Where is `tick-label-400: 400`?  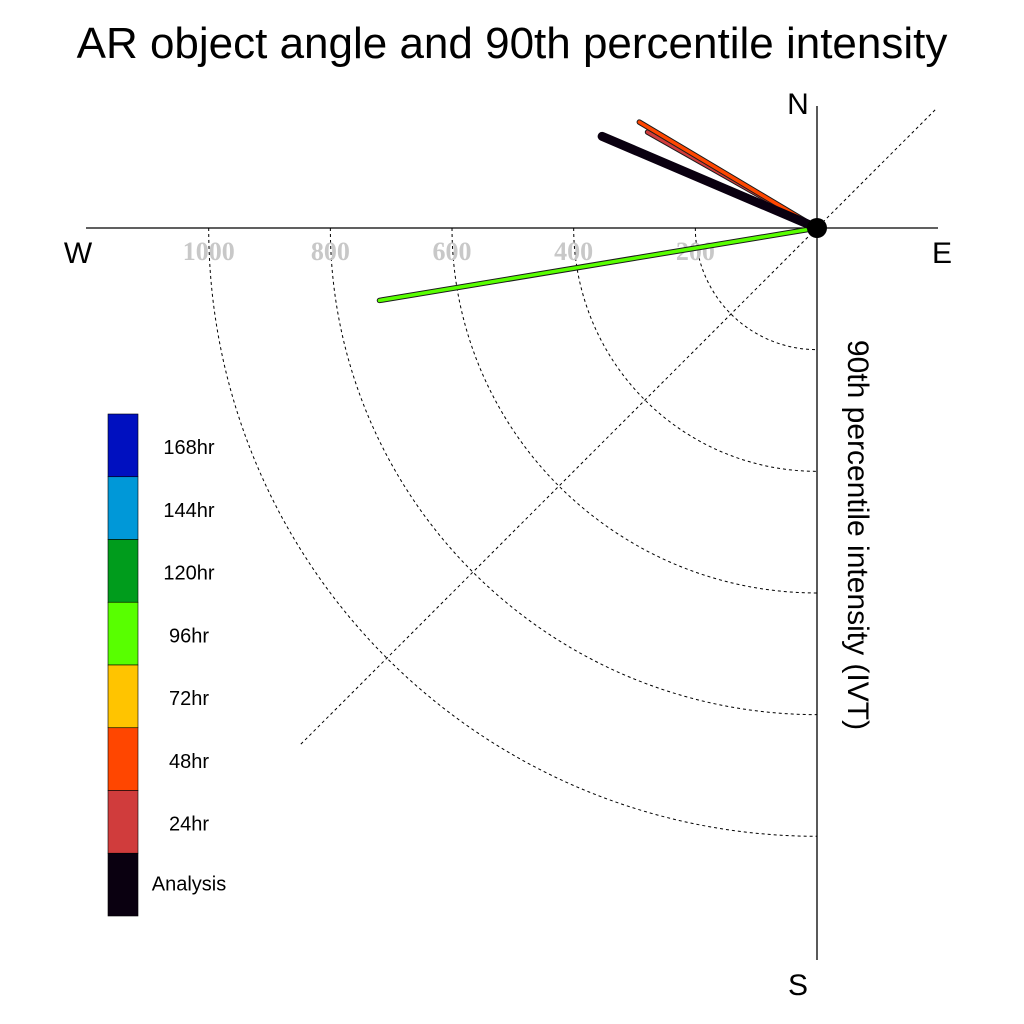
tick-label-400: 400 is located at coordinates (573, 251).